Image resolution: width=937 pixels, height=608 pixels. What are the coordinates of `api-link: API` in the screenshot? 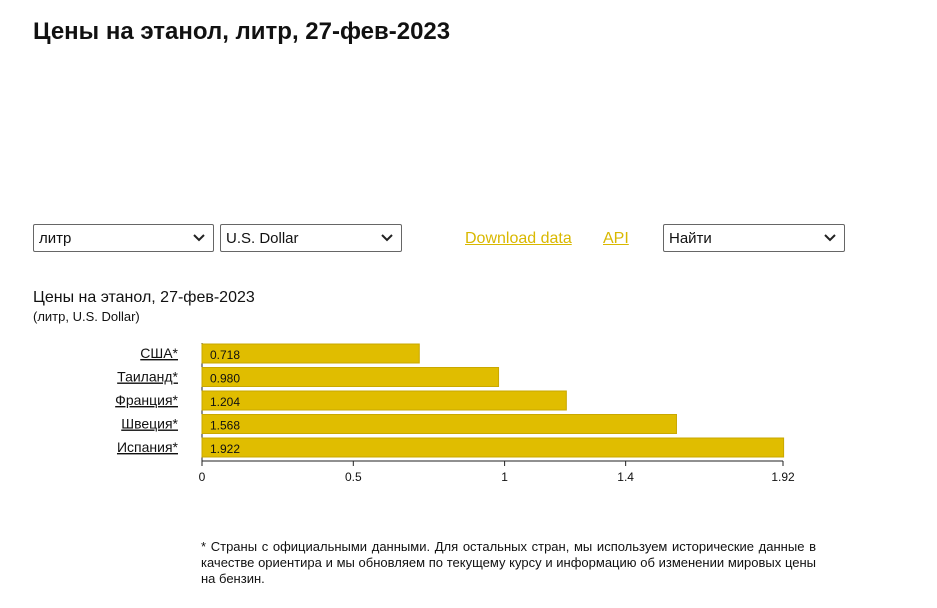 It's located at (616, 238).